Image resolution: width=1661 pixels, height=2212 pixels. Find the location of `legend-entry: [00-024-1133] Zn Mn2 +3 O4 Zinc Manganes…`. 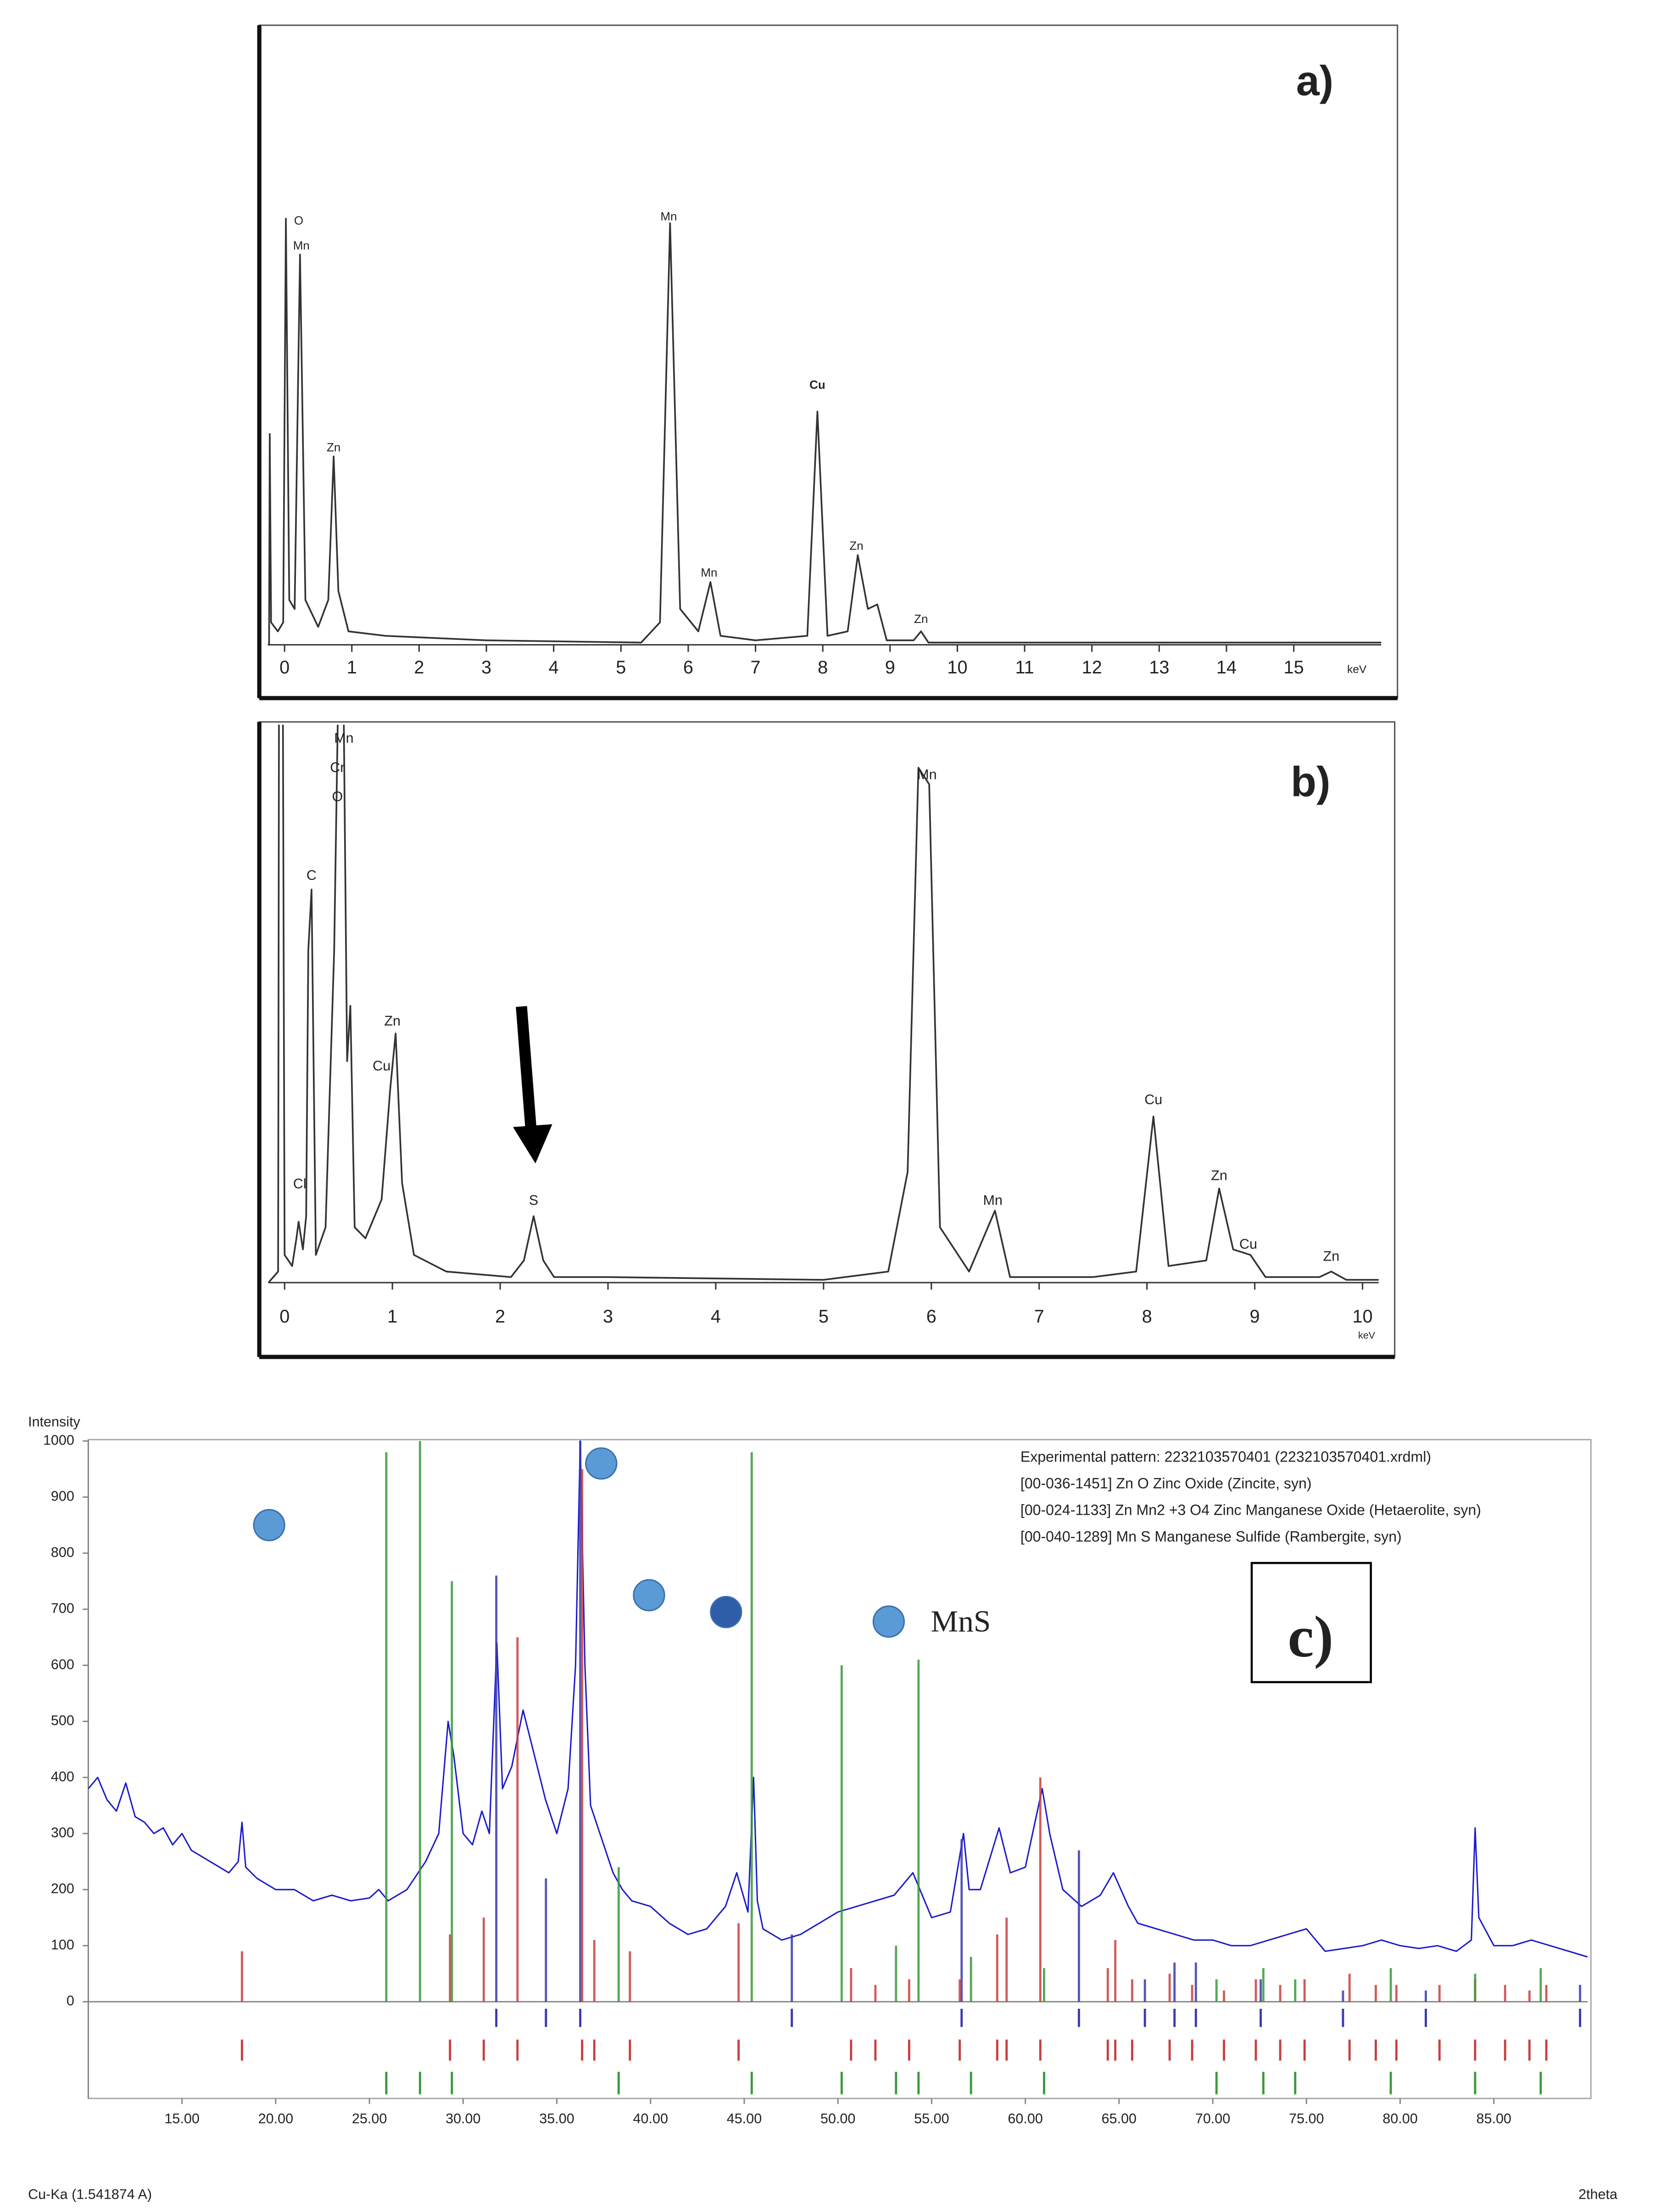

legend-entry: [00-024-1133] Zn Mn2 +3 O4 Zinc Manganes… is located at coordinates (1250, 1510).